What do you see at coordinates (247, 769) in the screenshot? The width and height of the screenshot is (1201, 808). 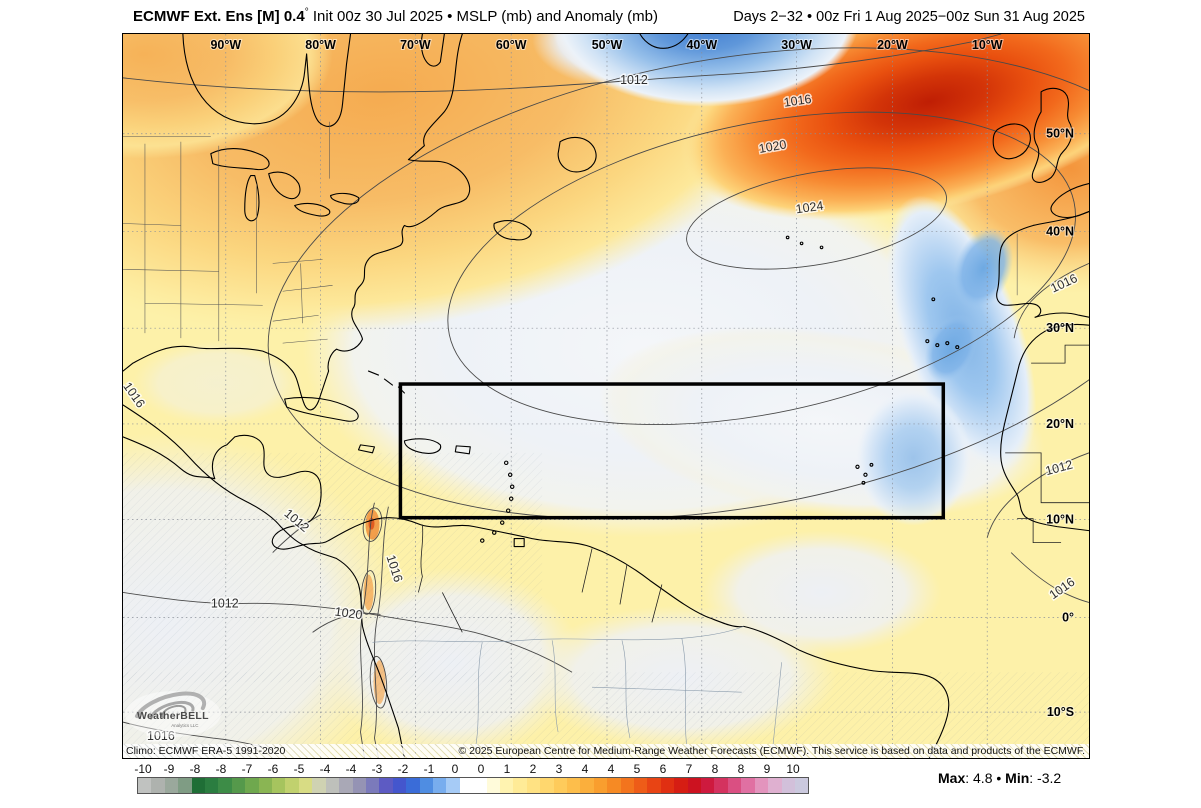 I see `colorbar-tick-label: -7` at bounding box center [247, 769].